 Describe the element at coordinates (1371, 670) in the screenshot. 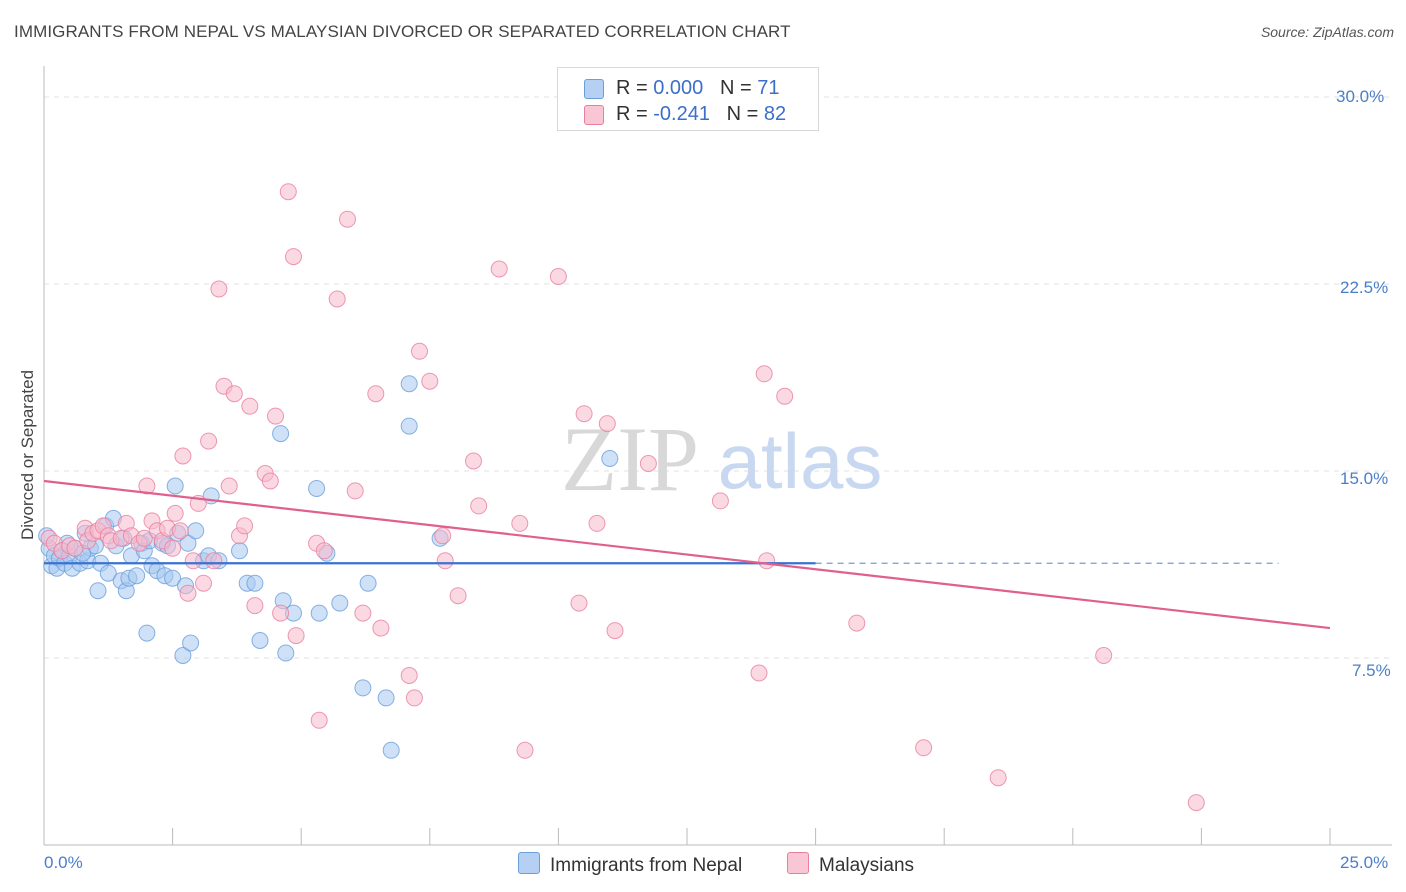

I see `y-tick-label-7.5: 7.5%` at that location.